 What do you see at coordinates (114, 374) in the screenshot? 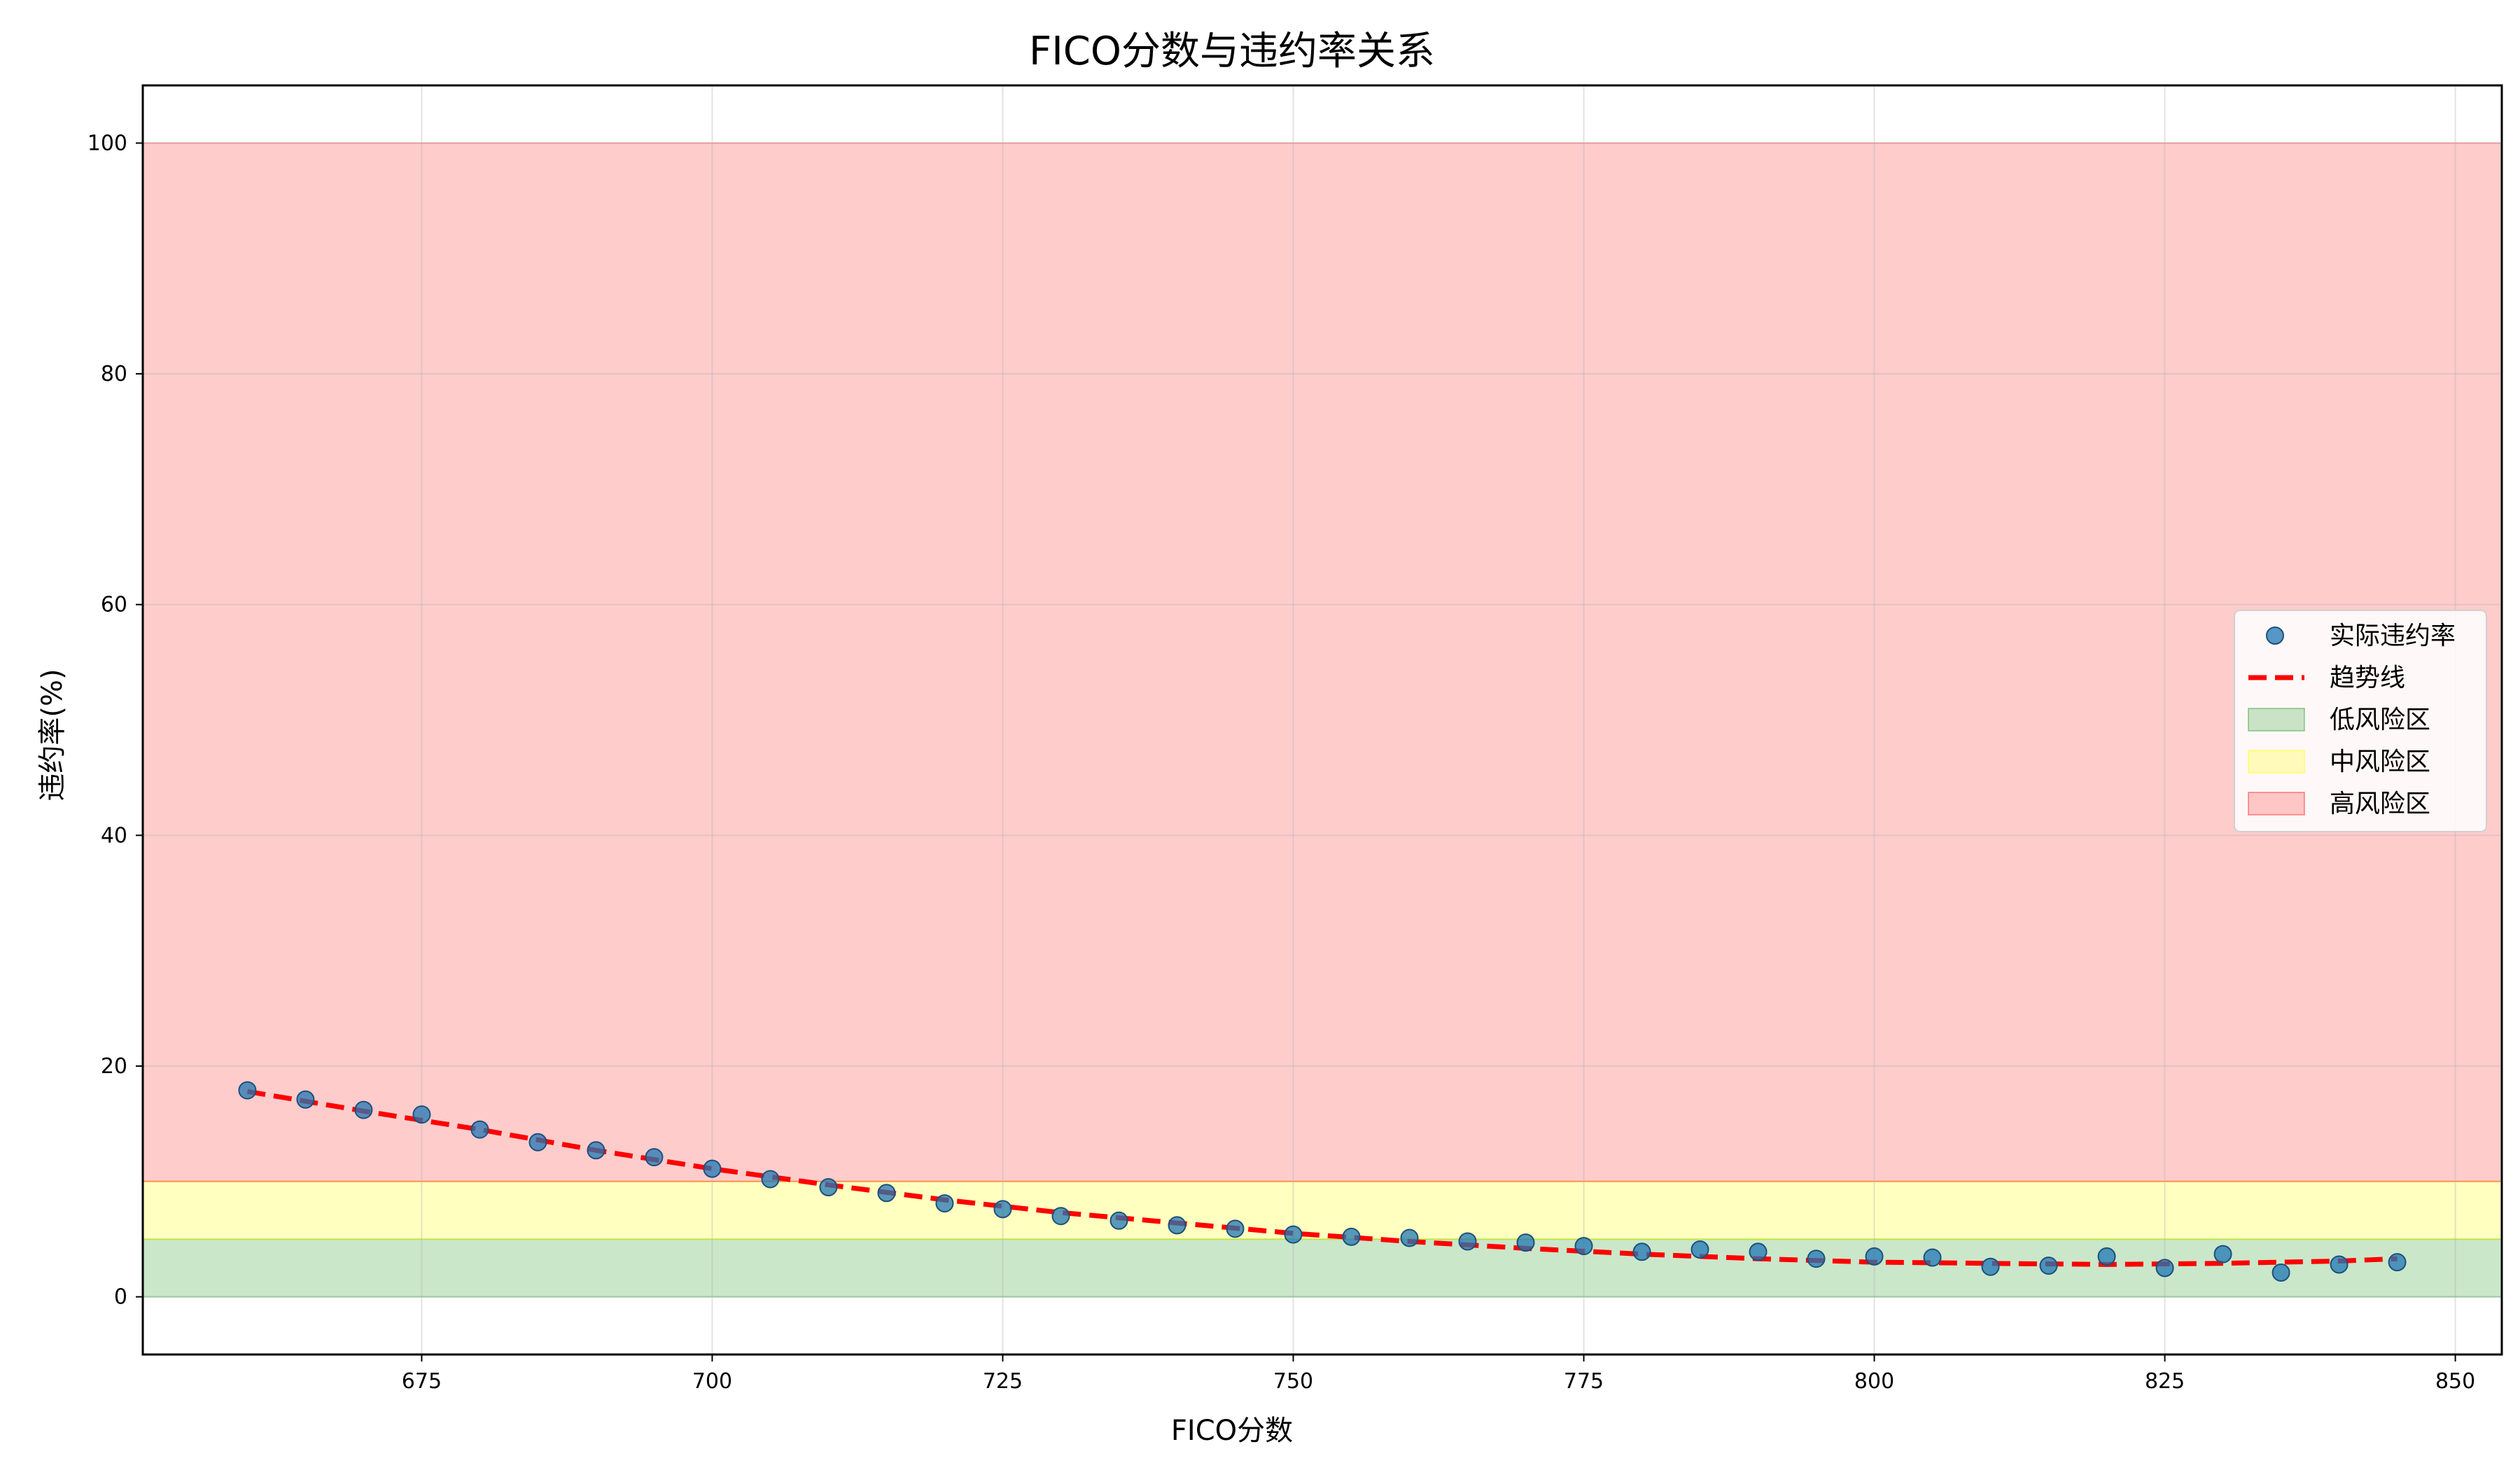
I see `y-tick-label: 80` at bounding box center [114, 374].